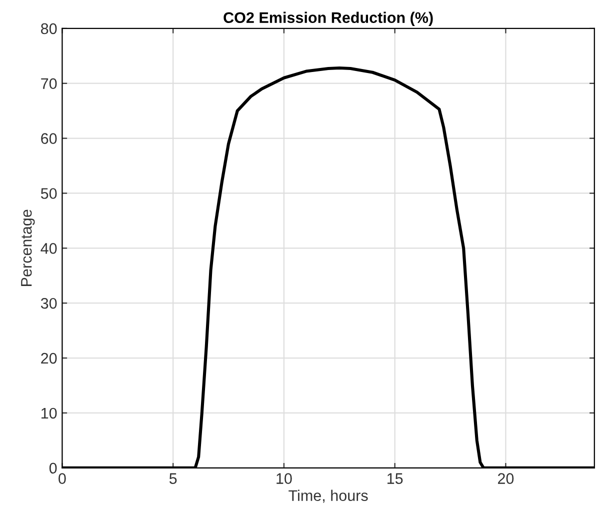 The width and height of the screenshot is (598, 517). Describe the element at coordinates (28, 248) in the screenshot. I see `y-axis-title: Percentage` at that location.